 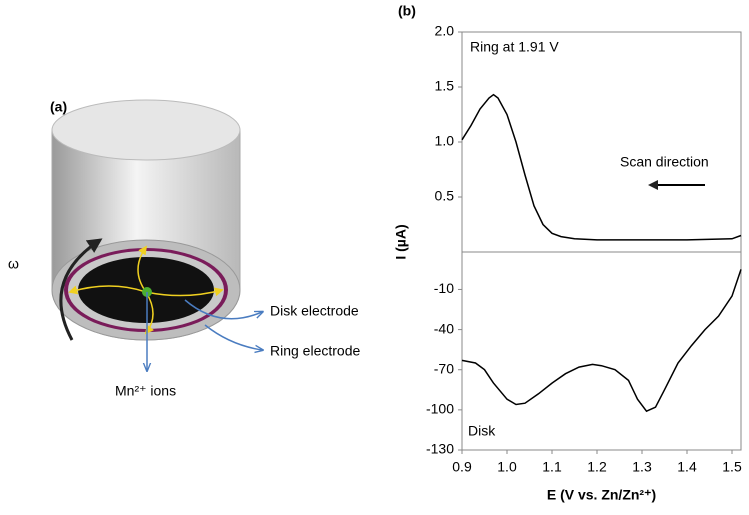 I want to click on x-tick-label: 1.1, so click(x=552, y=467).